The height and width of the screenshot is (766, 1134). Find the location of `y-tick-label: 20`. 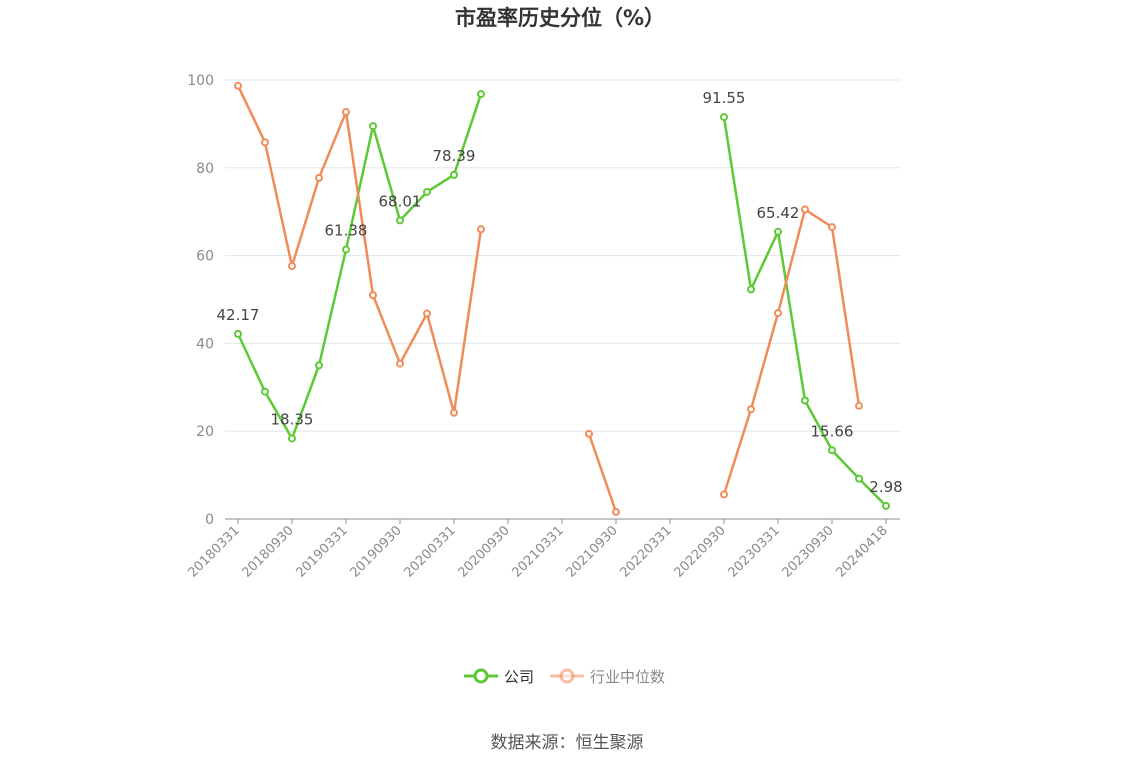

y-tick-label: 20 is located at coordinates (205, 432).